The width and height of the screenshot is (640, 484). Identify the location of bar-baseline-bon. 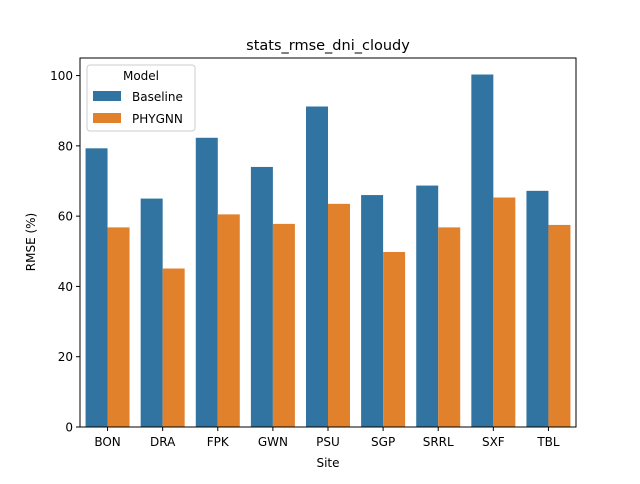
(96, 287).